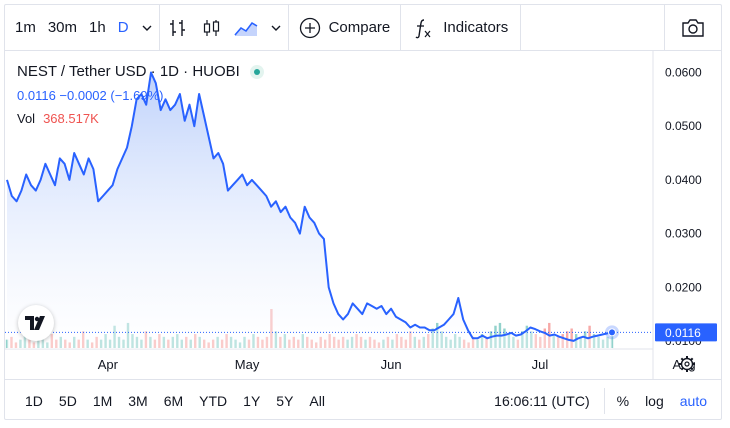 This screenshot has width=730, height=428. I want to click on auto-scale-toggle: auto, so click(693, 400).